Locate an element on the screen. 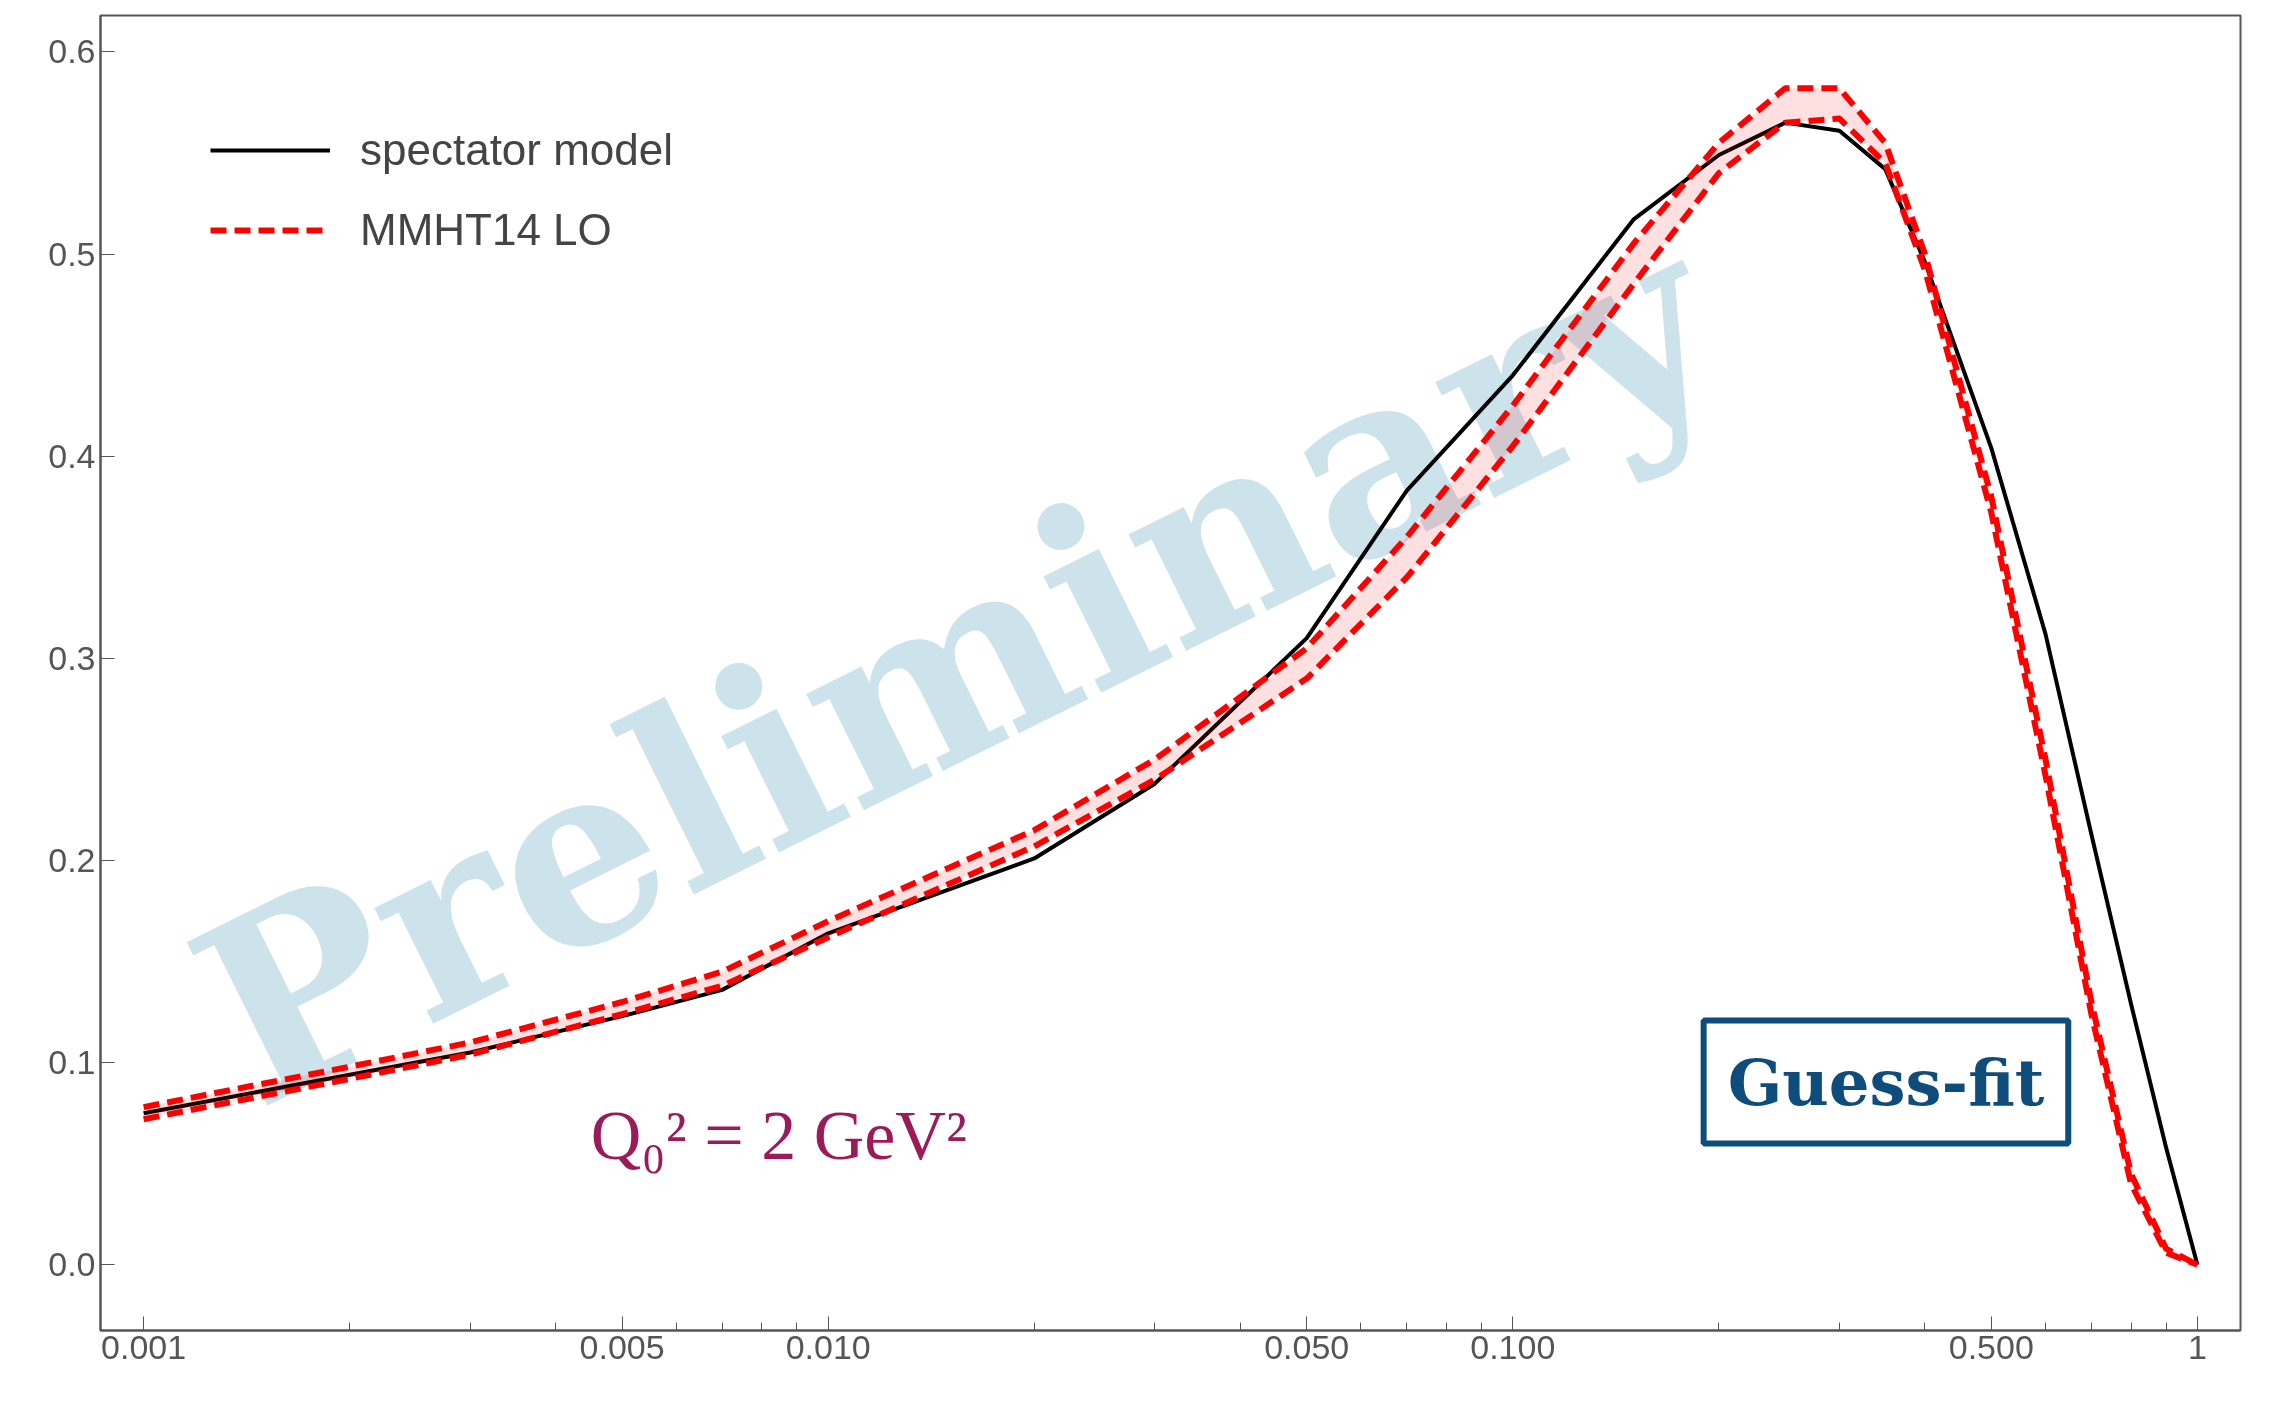 Image resolution: width=2282 pixels, height=1415 pixels. x-tick-label: 0.100 is located at coordinates (1513, 1346).